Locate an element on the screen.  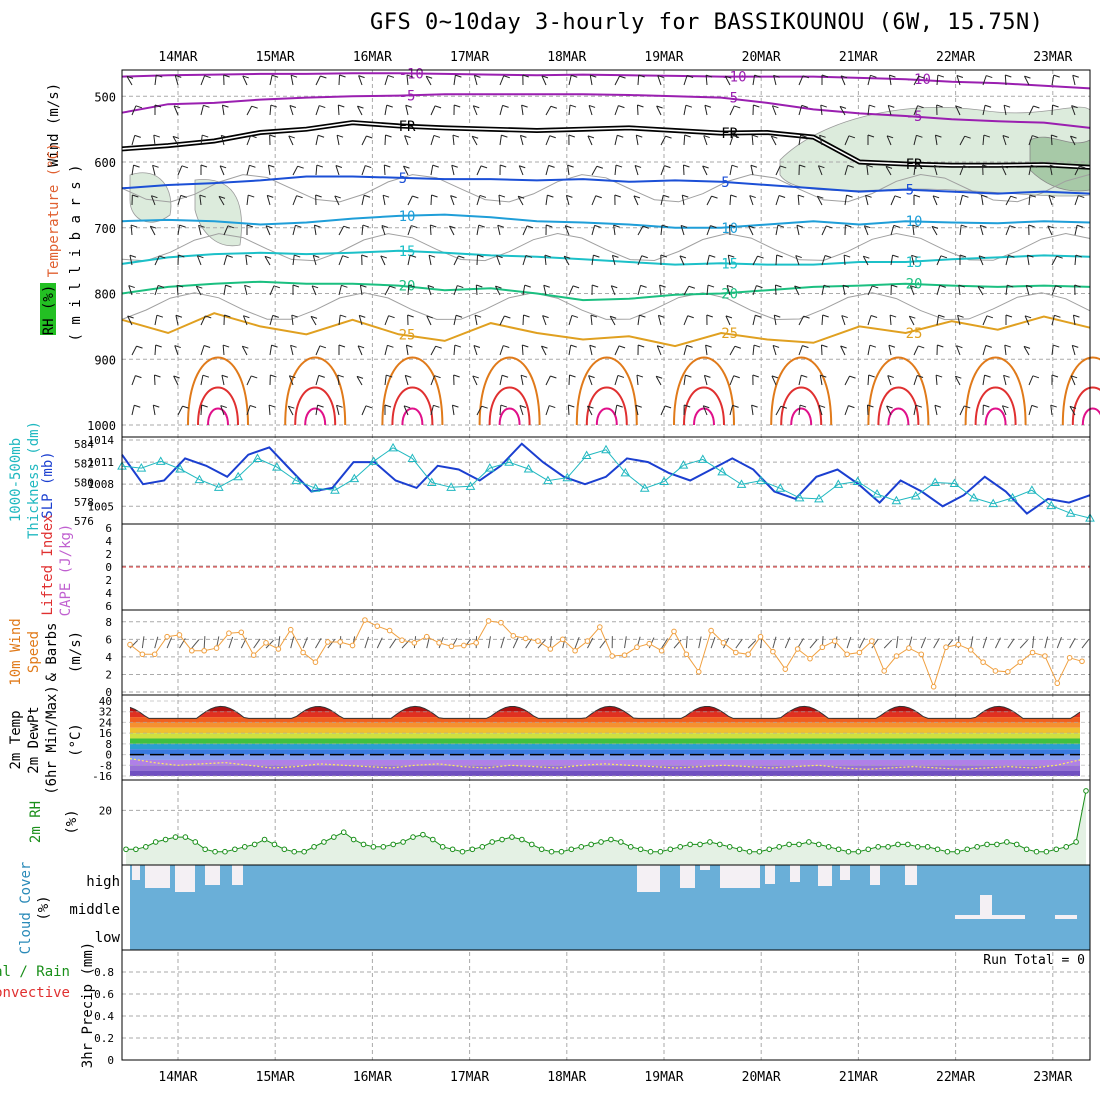
rh2m-area is located at coordinates (606, 827).